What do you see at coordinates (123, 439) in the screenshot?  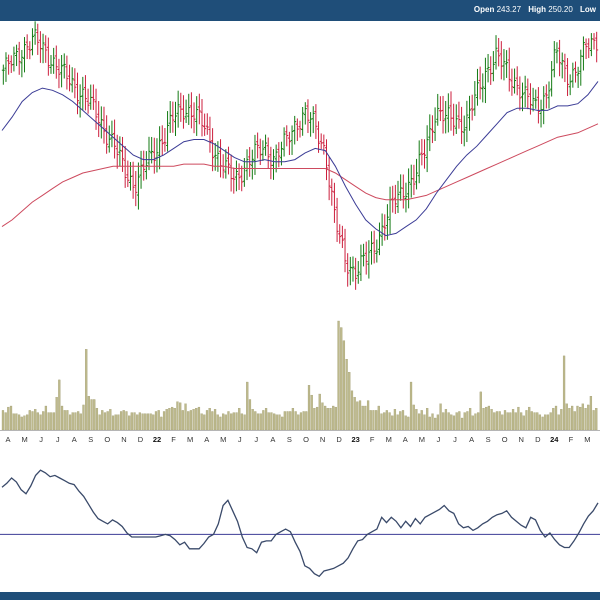 I see `x-axis-month-label: N` at bounding box center [123, 439].